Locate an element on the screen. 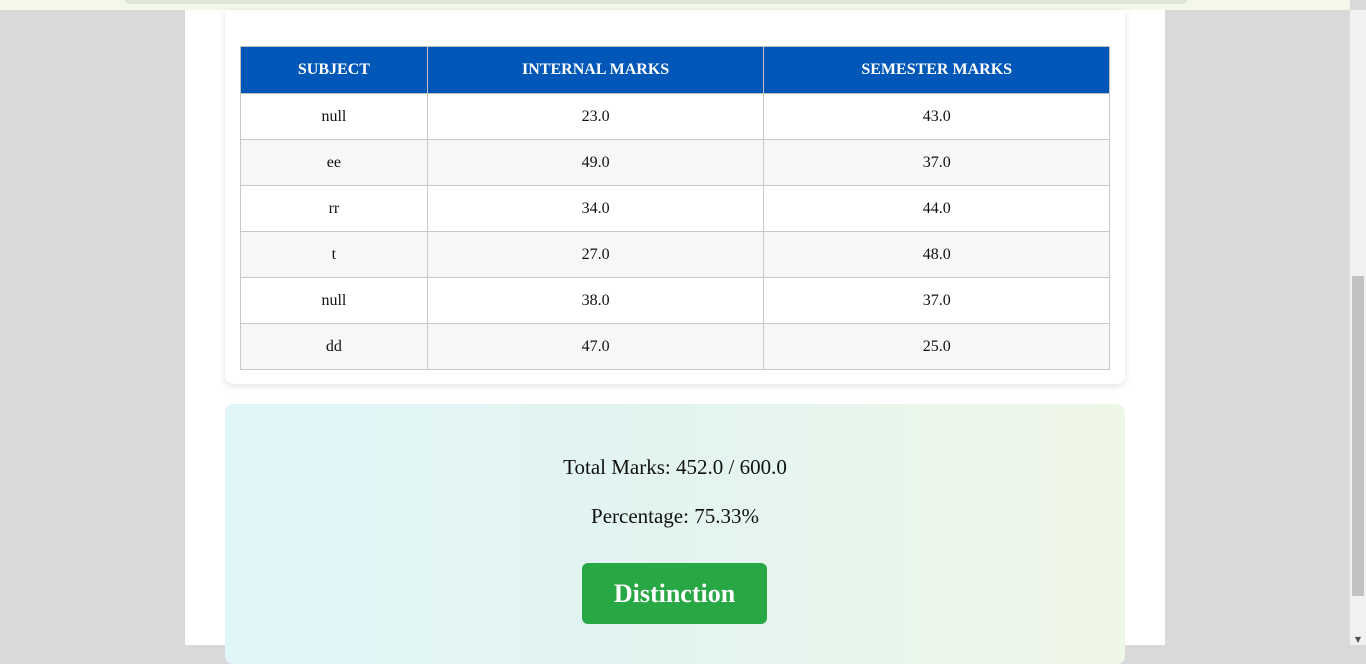 The image size is (1366, 664). header-subject: SUBJECT is located at coordinates (334, 70).